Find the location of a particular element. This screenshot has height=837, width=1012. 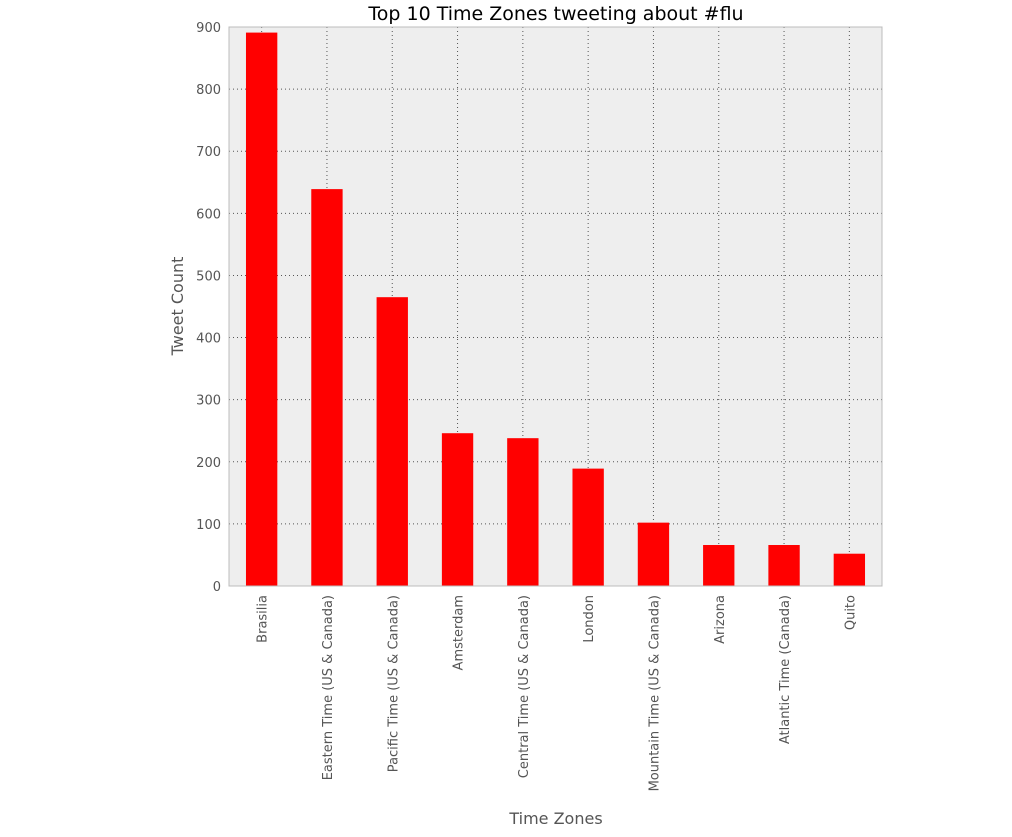

y-tick-label: 200 is located at coordinates (208, 463).